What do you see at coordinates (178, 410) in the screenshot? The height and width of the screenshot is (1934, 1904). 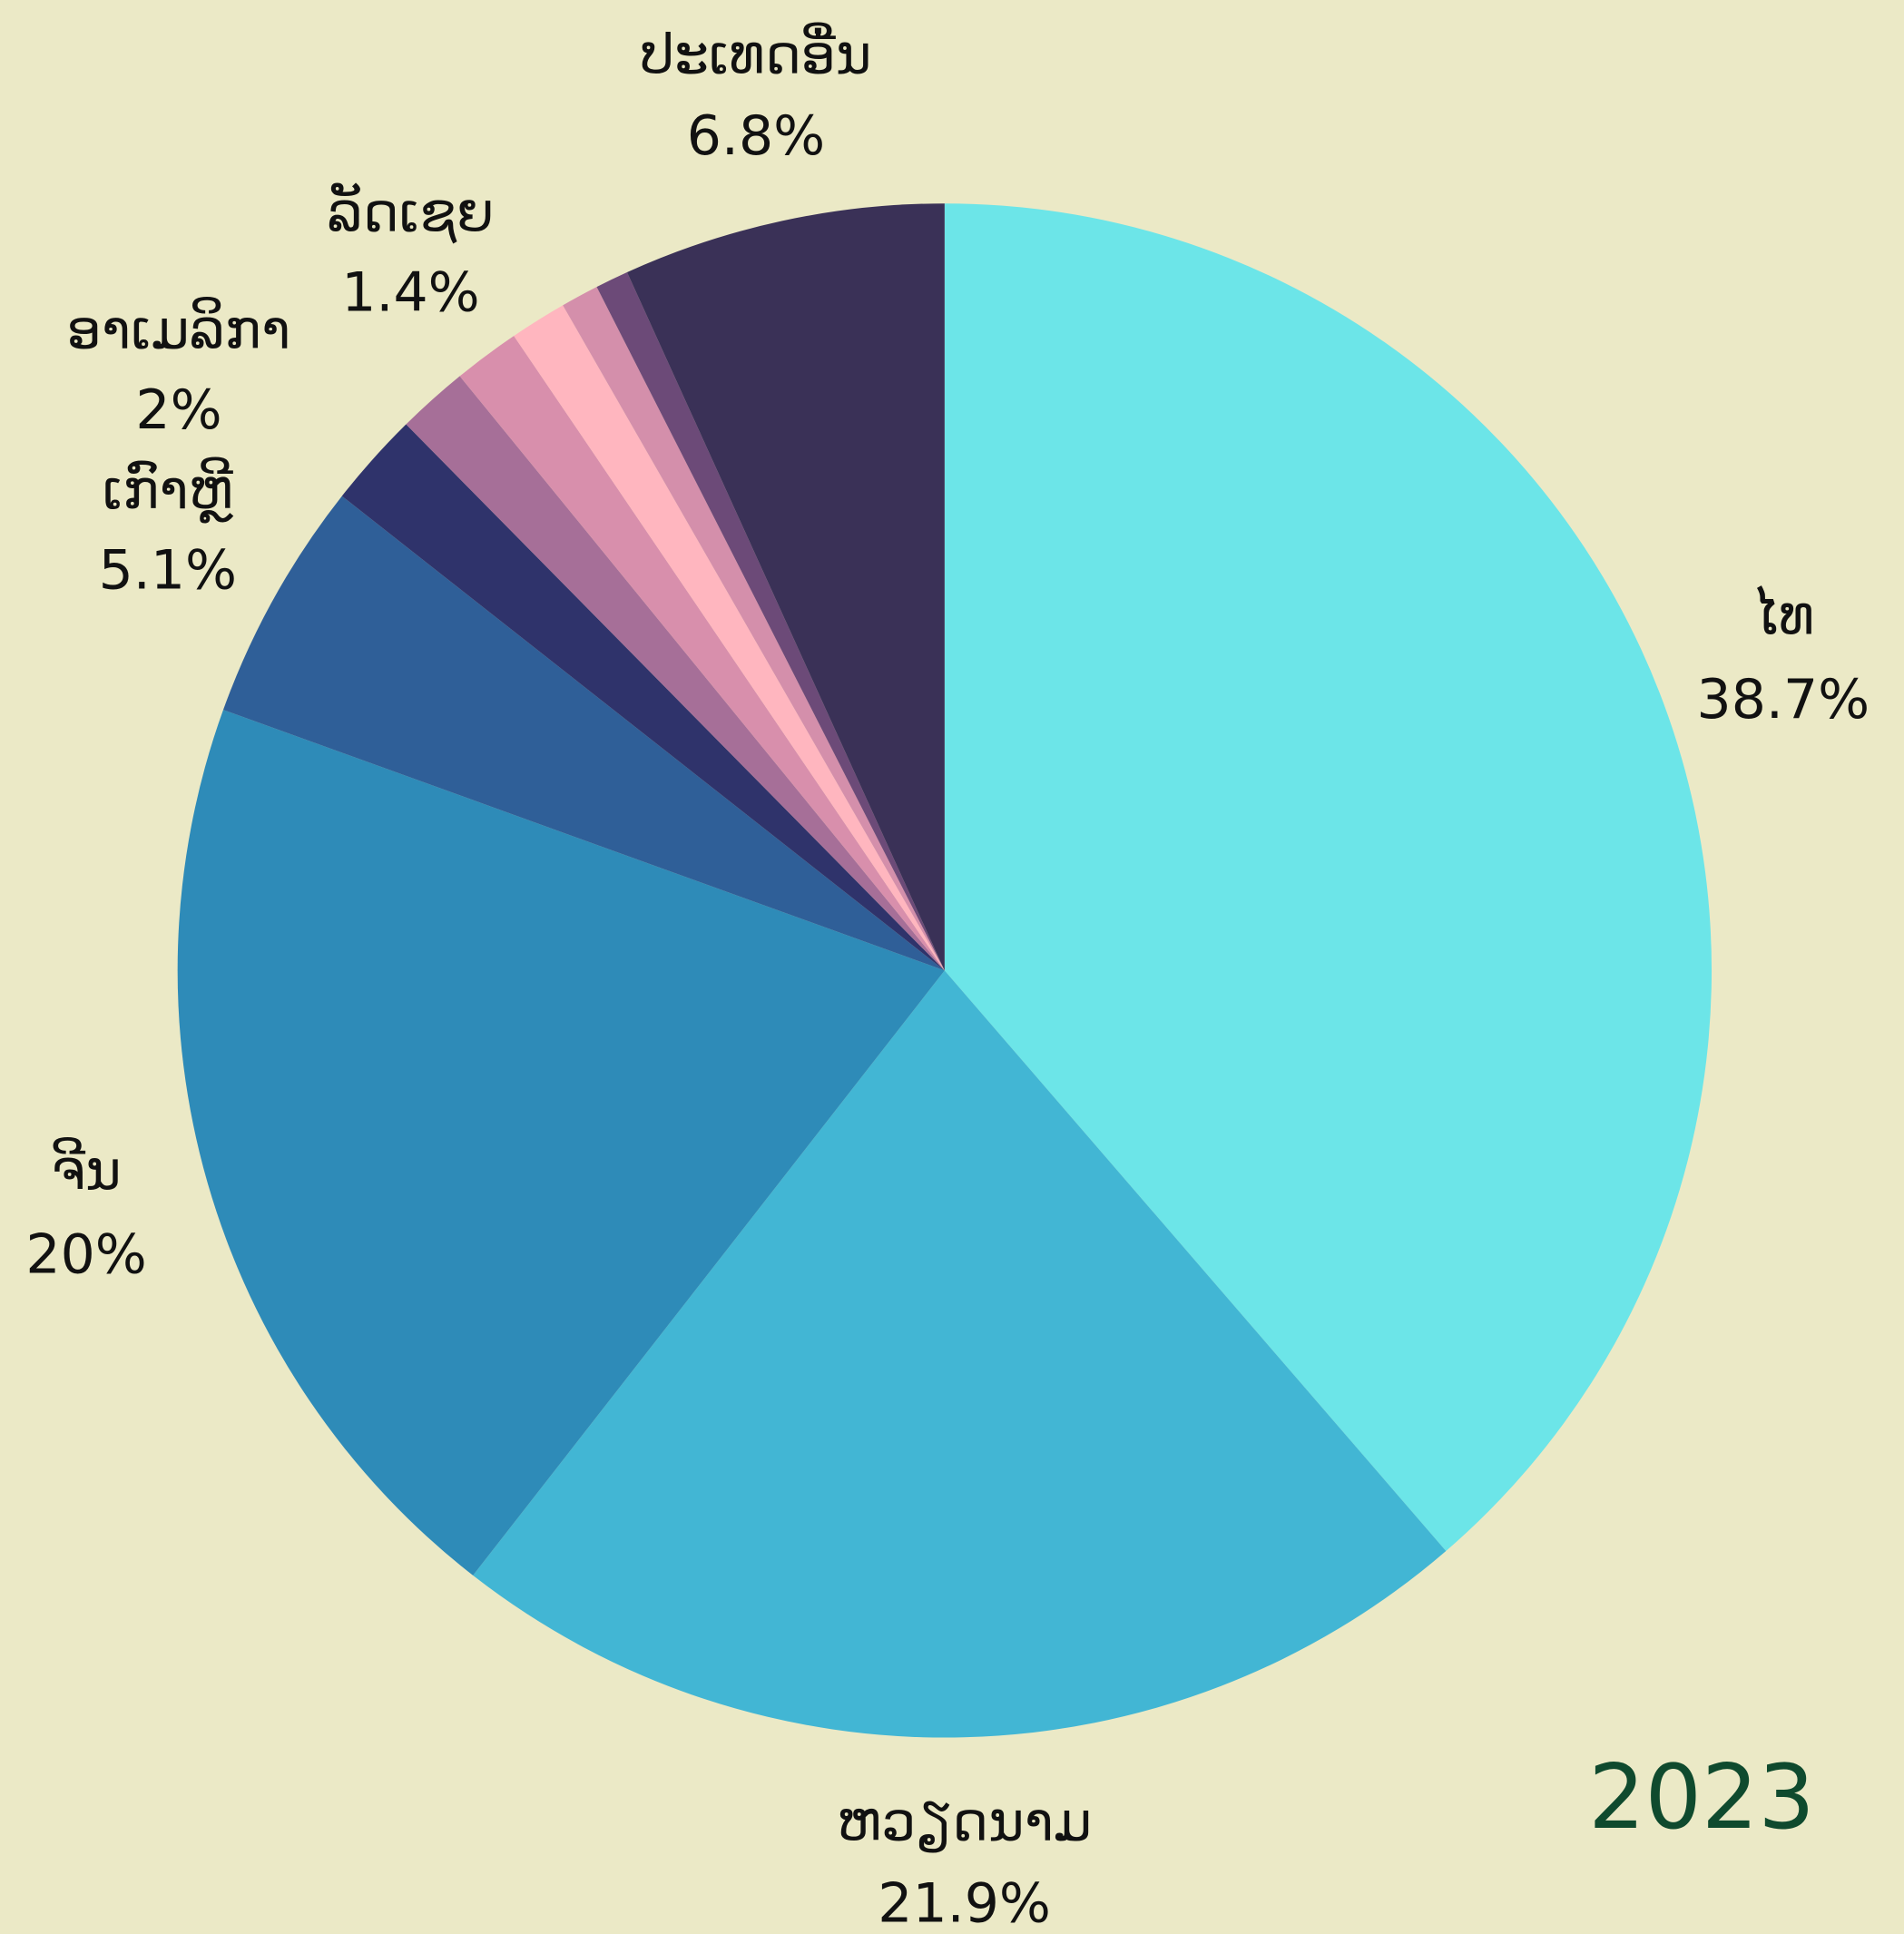 I see `value-label: 2%` at bounding box center [178, 410].